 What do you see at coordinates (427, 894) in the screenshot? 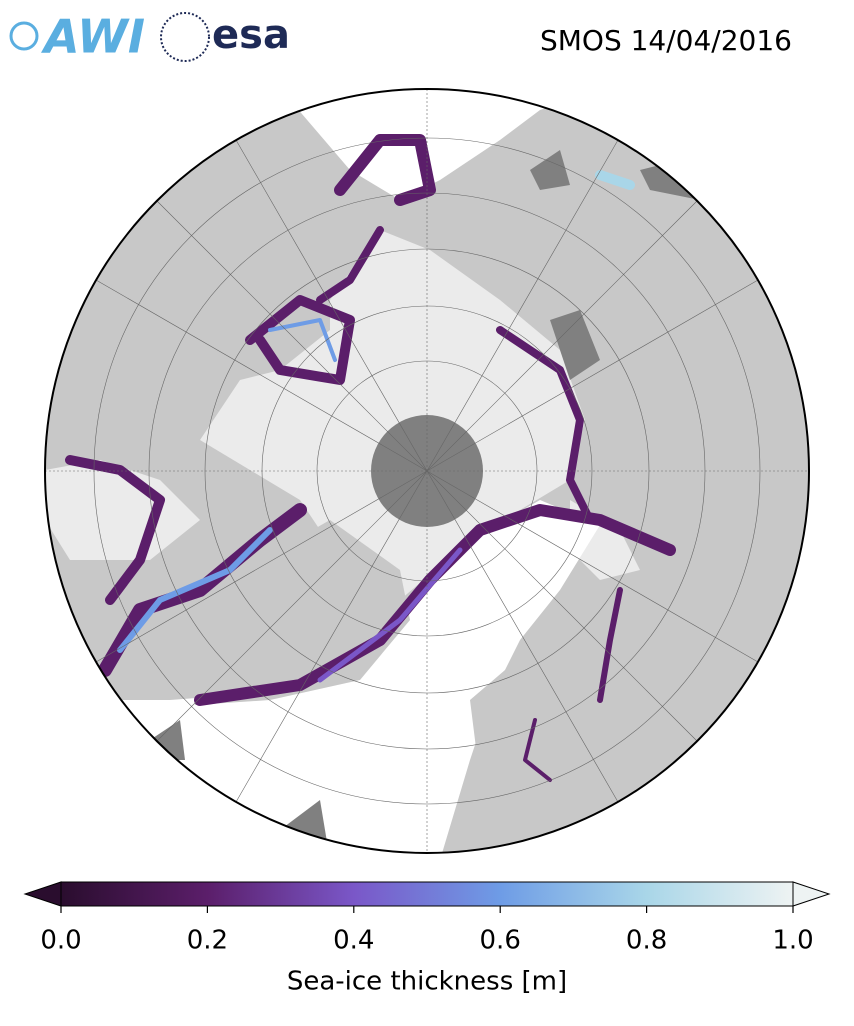
I see `colorbar-scale` at bounding box center [427, 894].